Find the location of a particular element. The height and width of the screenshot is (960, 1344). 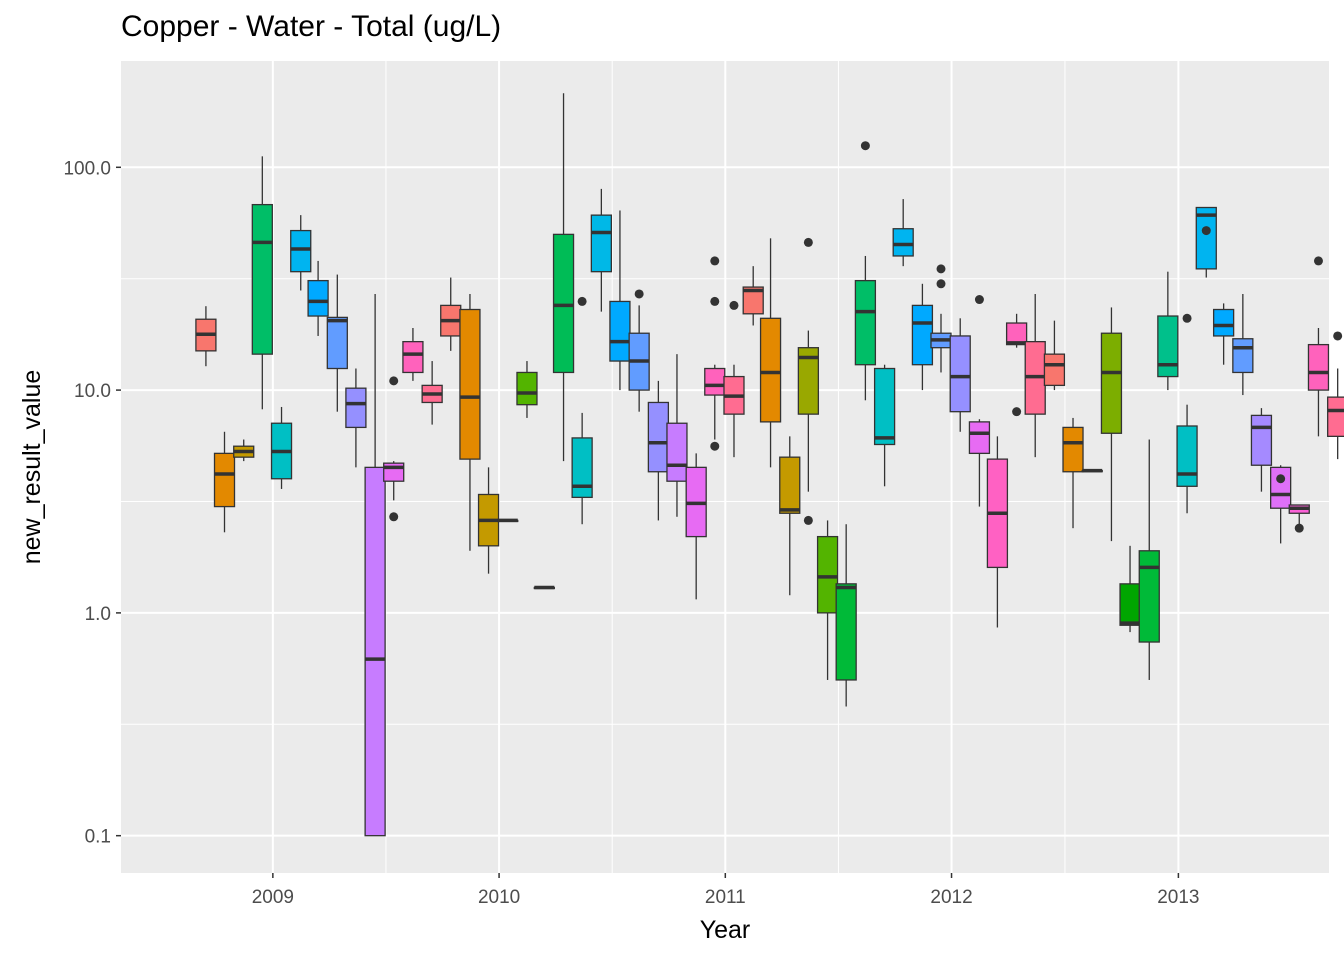

y-axis-title: new_result_value is located at coordinates (32, 467).